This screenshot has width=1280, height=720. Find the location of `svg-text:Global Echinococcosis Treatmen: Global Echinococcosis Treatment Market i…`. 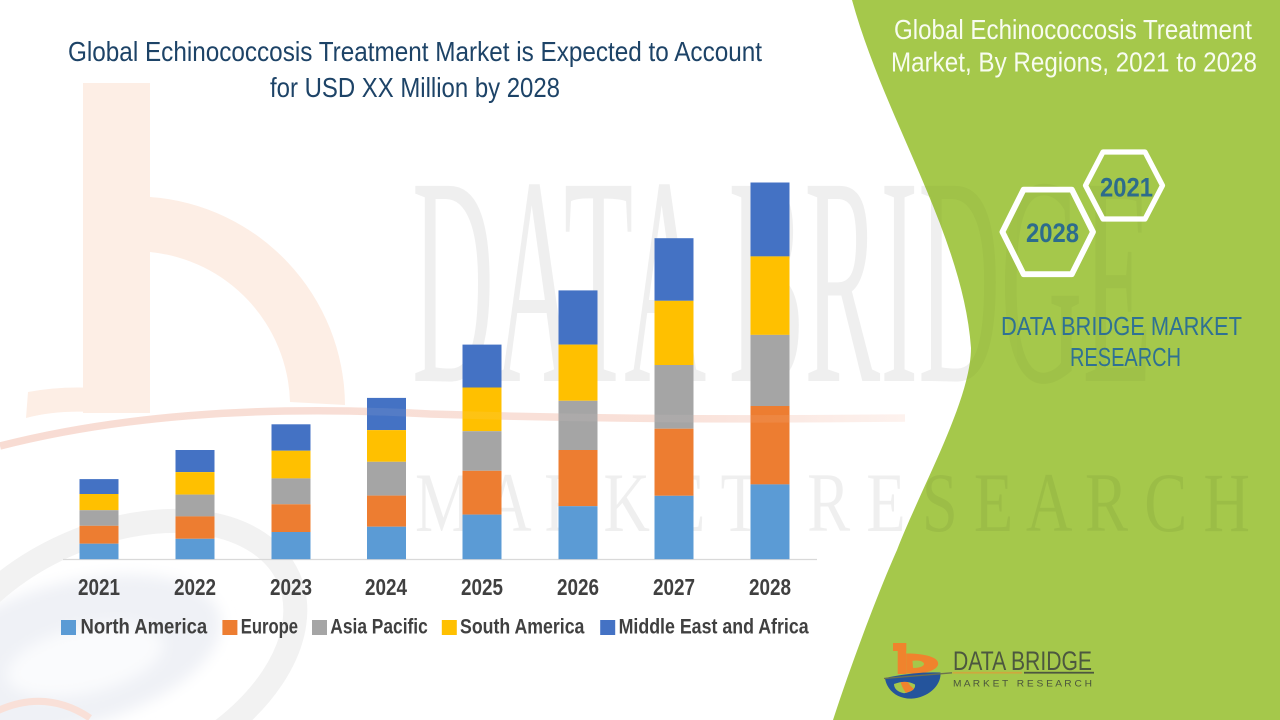

svg-text:Global Echinococcosis Treatmen: Global Echinococcosis Treatment Market i… is located at coordinates (415, 51).